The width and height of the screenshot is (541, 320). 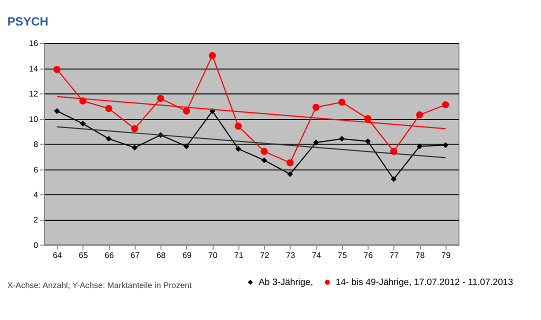 I want to click on x-tick-label: 75, so click(x=343, y=255).